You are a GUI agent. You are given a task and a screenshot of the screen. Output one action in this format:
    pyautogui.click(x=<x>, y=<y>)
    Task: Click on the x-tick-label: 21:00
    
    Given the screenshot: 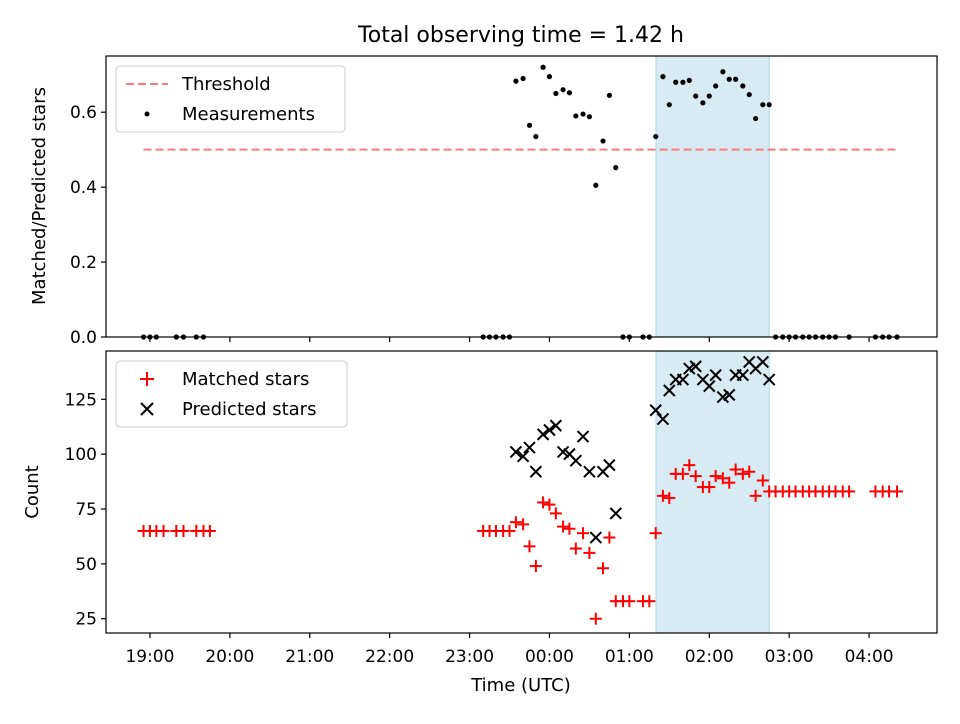 What is the action you would take?
    pyautogui.click(x=309, y=657)
    